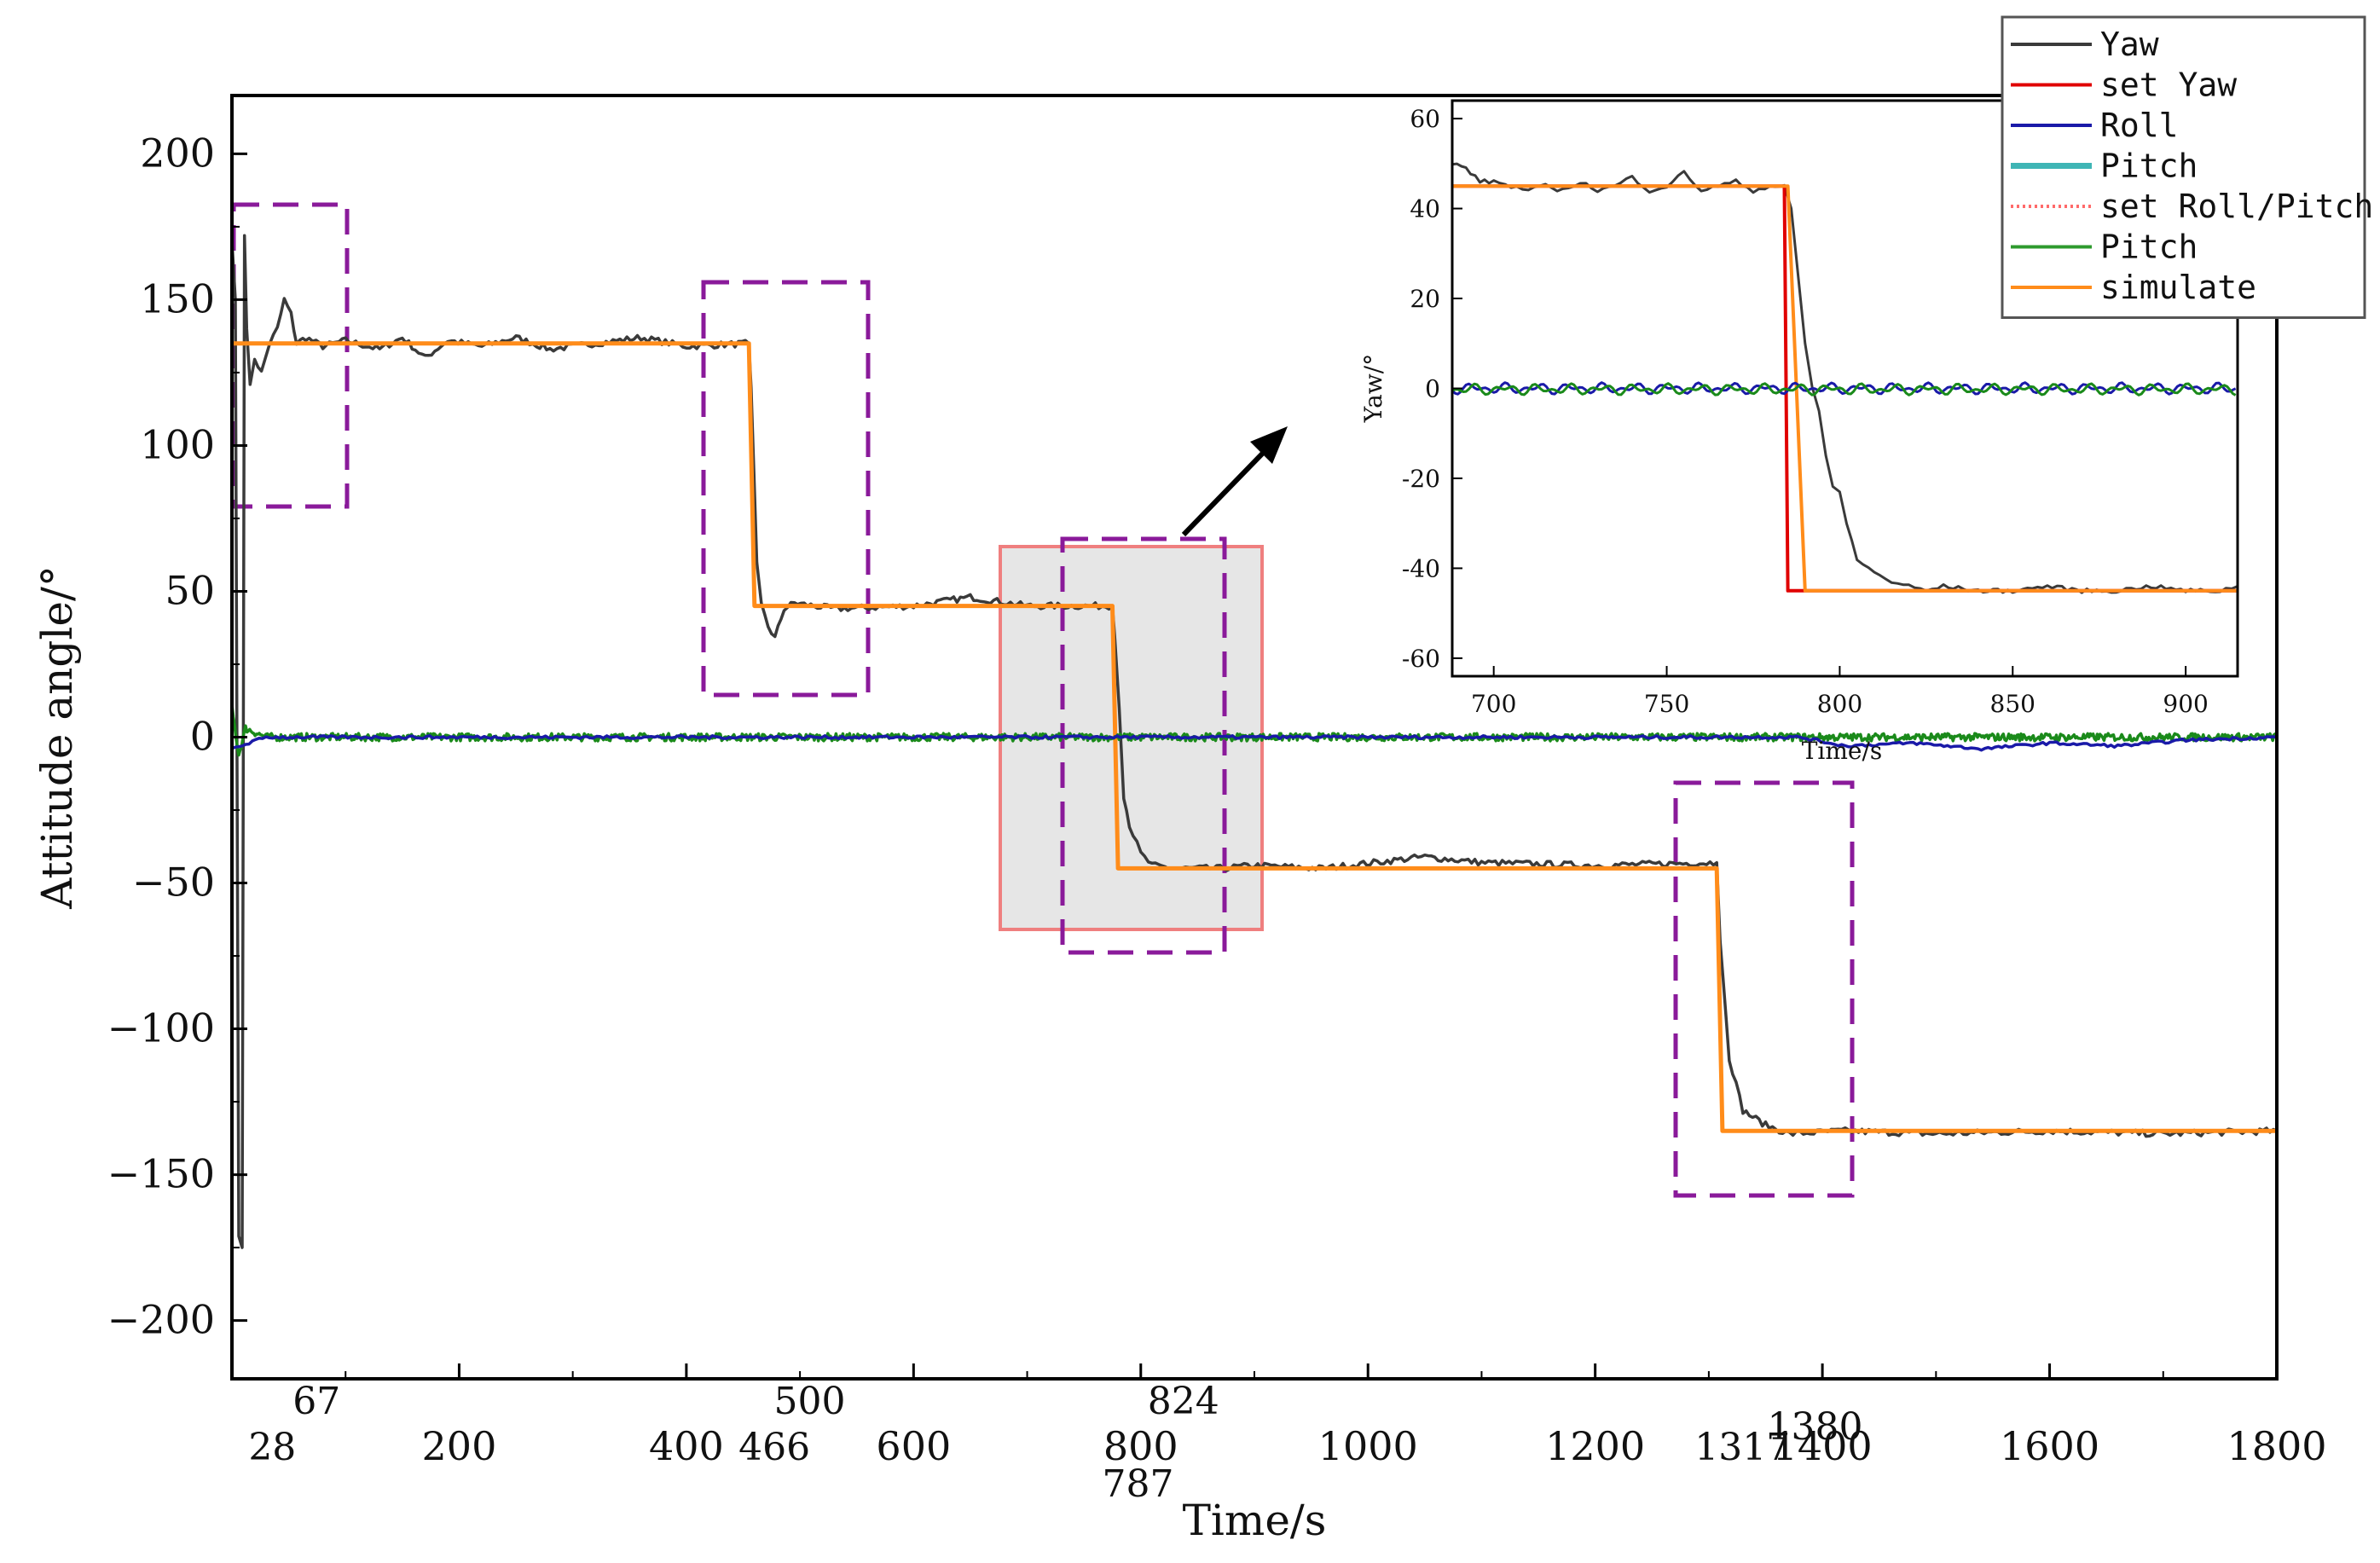  What do you see at coordinates (2149, 166) in the screenshot?
I see `legend-label-3: Pitch` at bounding box center [2149, 166].